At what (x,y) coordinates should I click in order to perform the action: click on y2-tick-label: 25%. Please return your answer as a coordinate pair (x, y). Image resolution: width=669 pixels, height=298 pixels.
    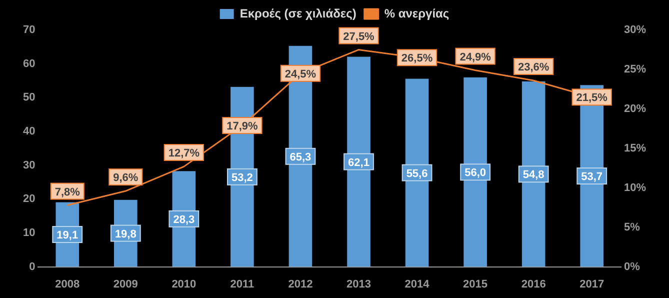
    Looking at the image, I should click on (635, 70).